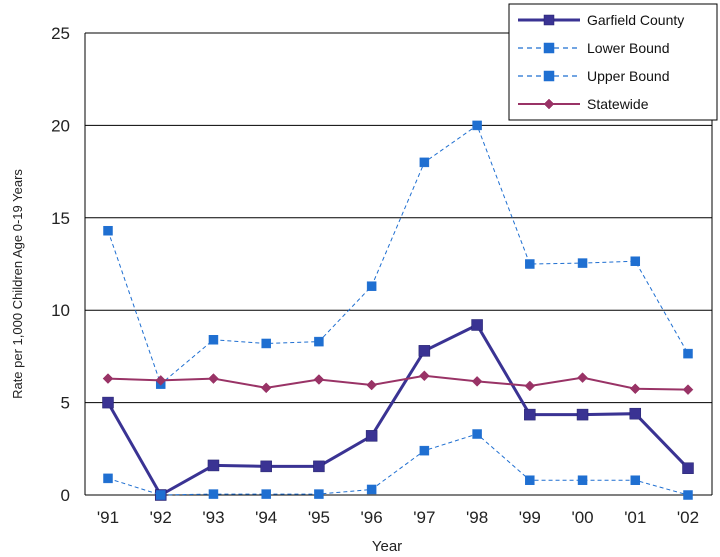 This screenshot has width=720, height=557. I want to click on x-tick-label: '95, so click(319, 517).